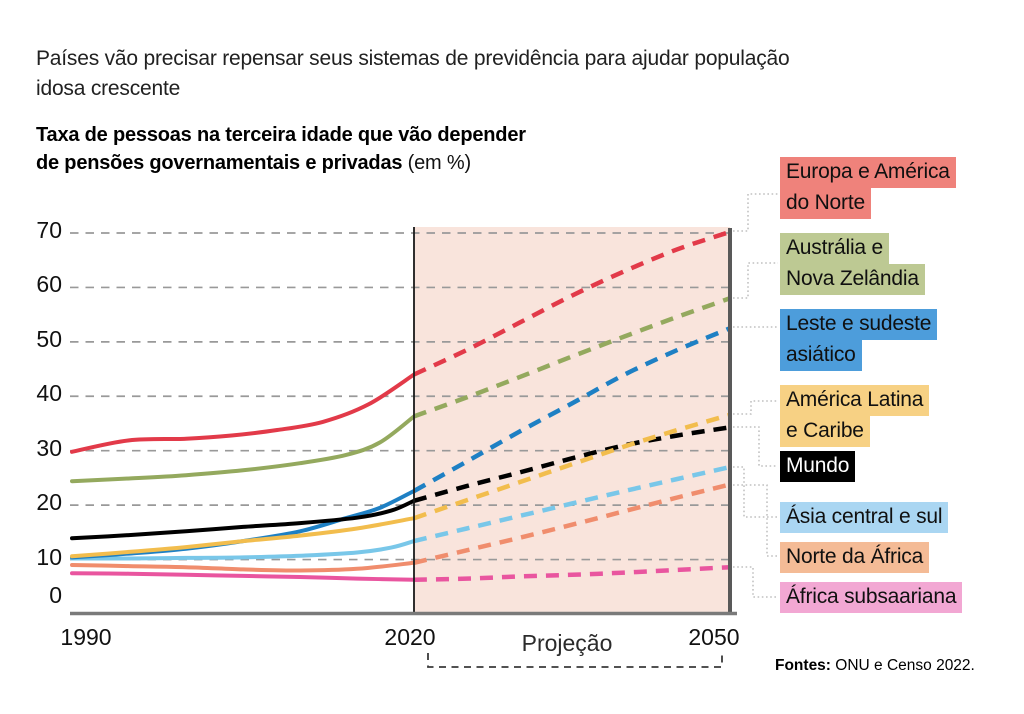  What do you see at coordinates (243, 550) in the screenshot?
I see `series-solid-asia_central` at bounding box center [243, 550].